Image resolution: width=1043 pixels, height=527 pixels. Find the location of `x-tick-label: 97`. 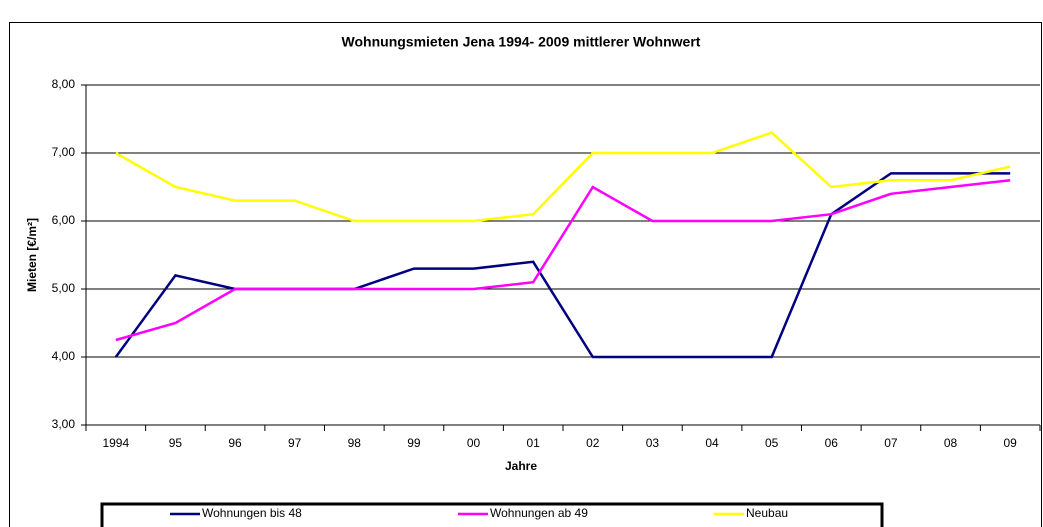

x-tick-label: 97 is located at coordinates (295, 443).